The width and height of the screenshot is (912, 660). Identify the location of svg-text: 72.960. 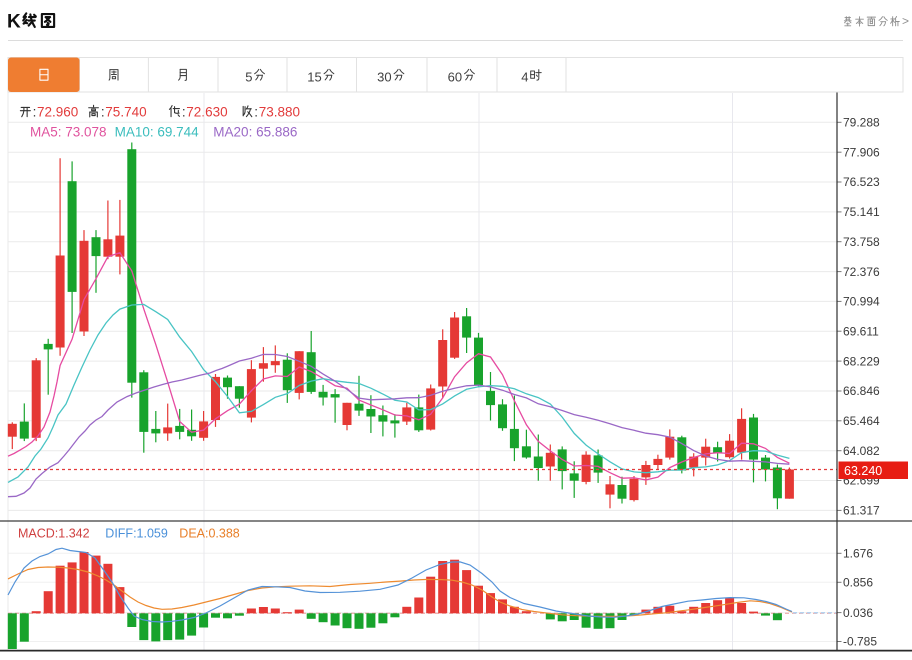
(57, 112).